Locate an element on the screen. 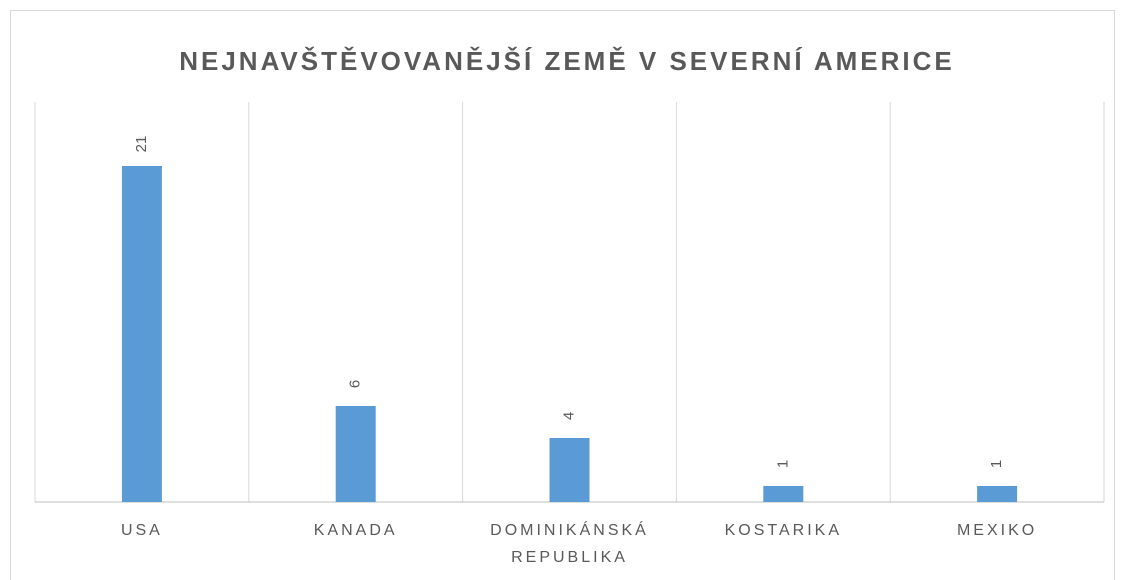 The image size is (1125, 580). x-tick-label: KANADA is located at coordinates (355, 530).